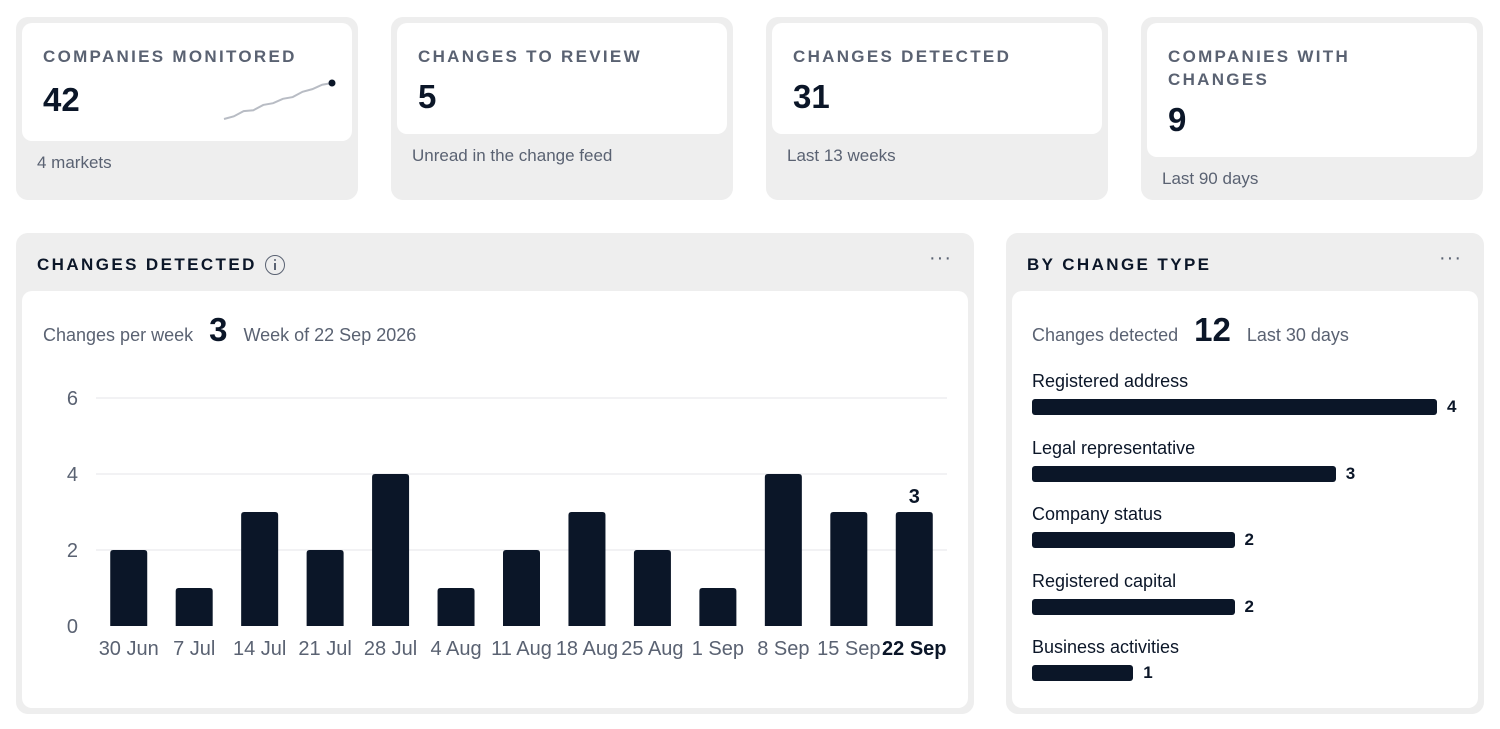  Describe the element at coordinates (72, 551) in the screenshot. I see `y-tick-label: 2` at that location.